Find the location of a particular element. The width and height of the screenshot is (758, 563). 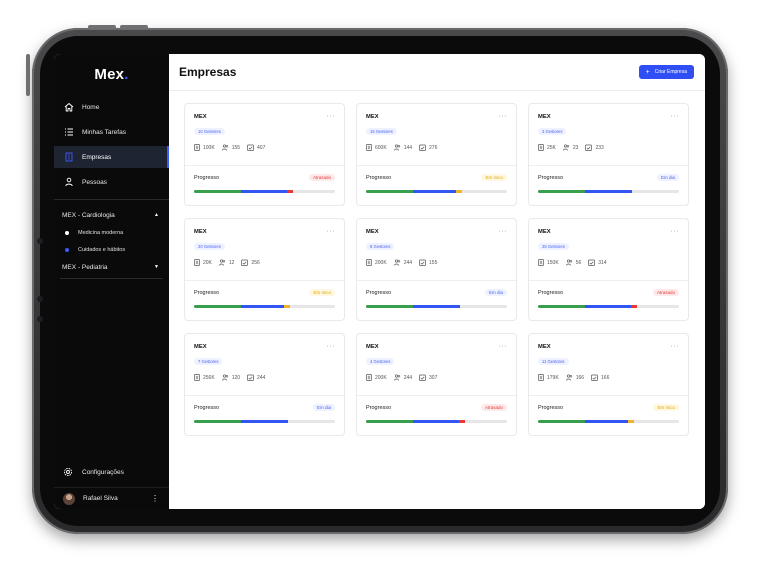

progress-segment-blue is located at coordinates (264, 421).